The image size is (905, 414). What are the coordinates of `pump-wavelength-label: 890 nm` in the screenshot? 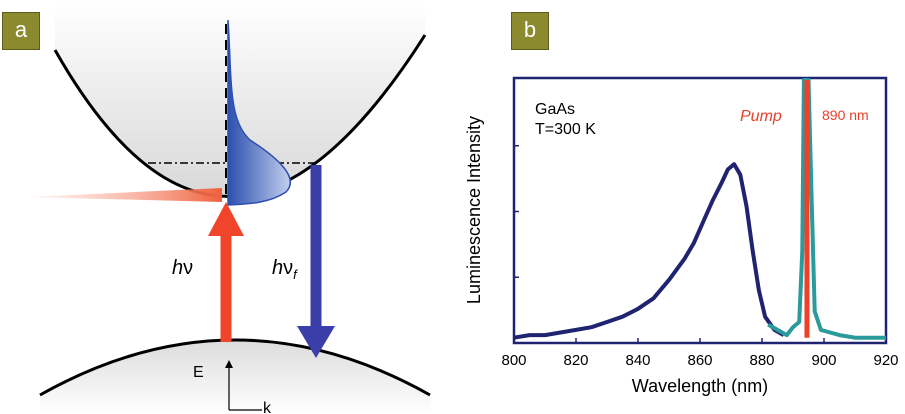 It's located at (845, 115).